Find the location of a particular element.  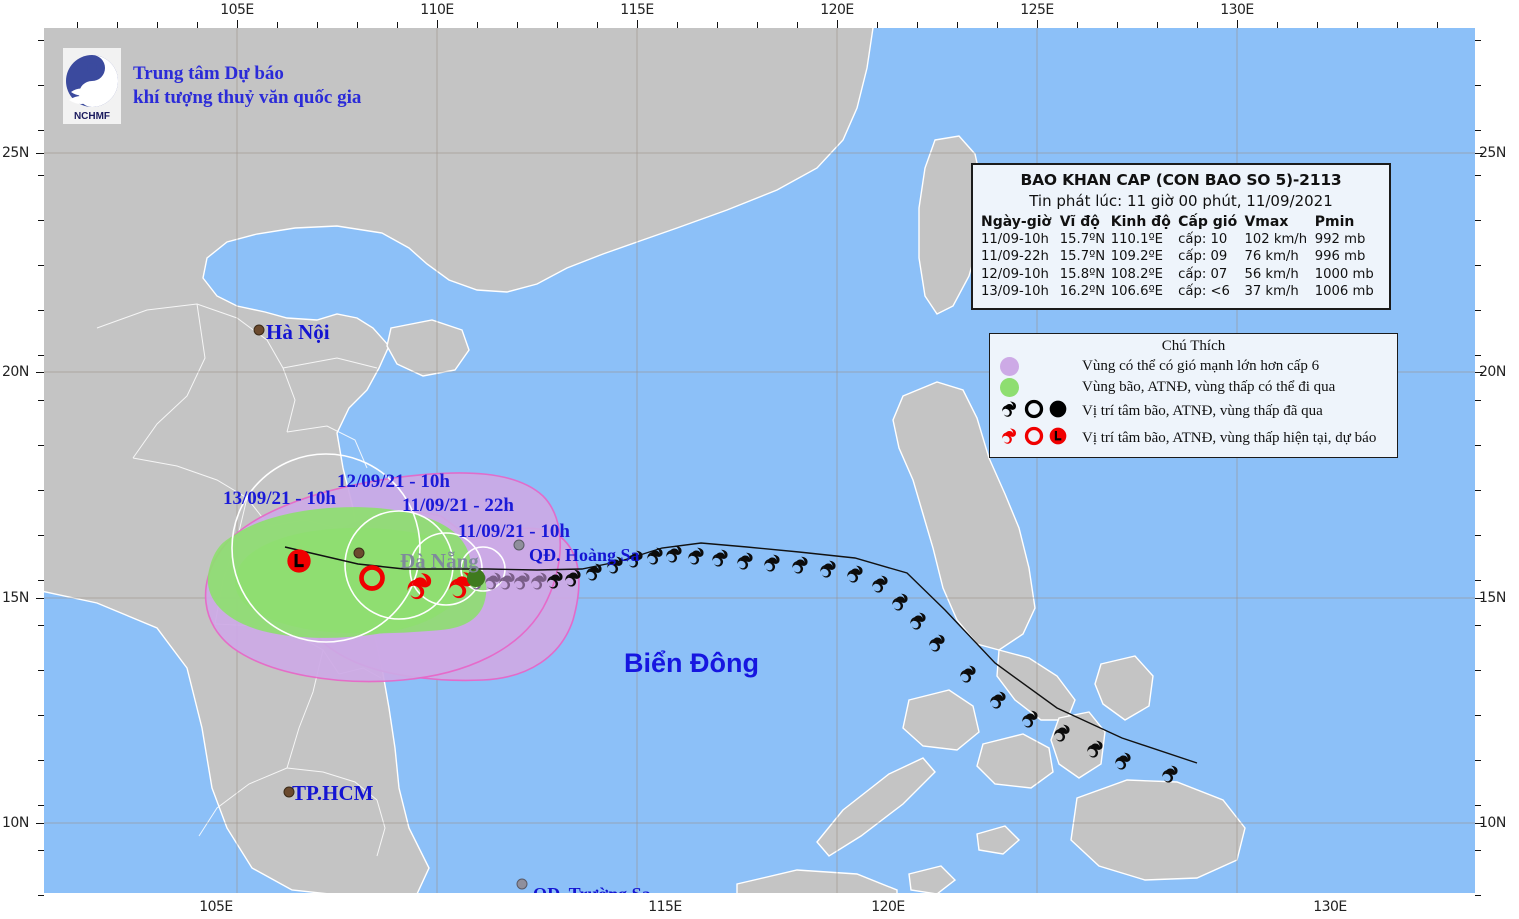

forecast-cell-vmax: 37 km/h is located at coordinates (1271, 292).